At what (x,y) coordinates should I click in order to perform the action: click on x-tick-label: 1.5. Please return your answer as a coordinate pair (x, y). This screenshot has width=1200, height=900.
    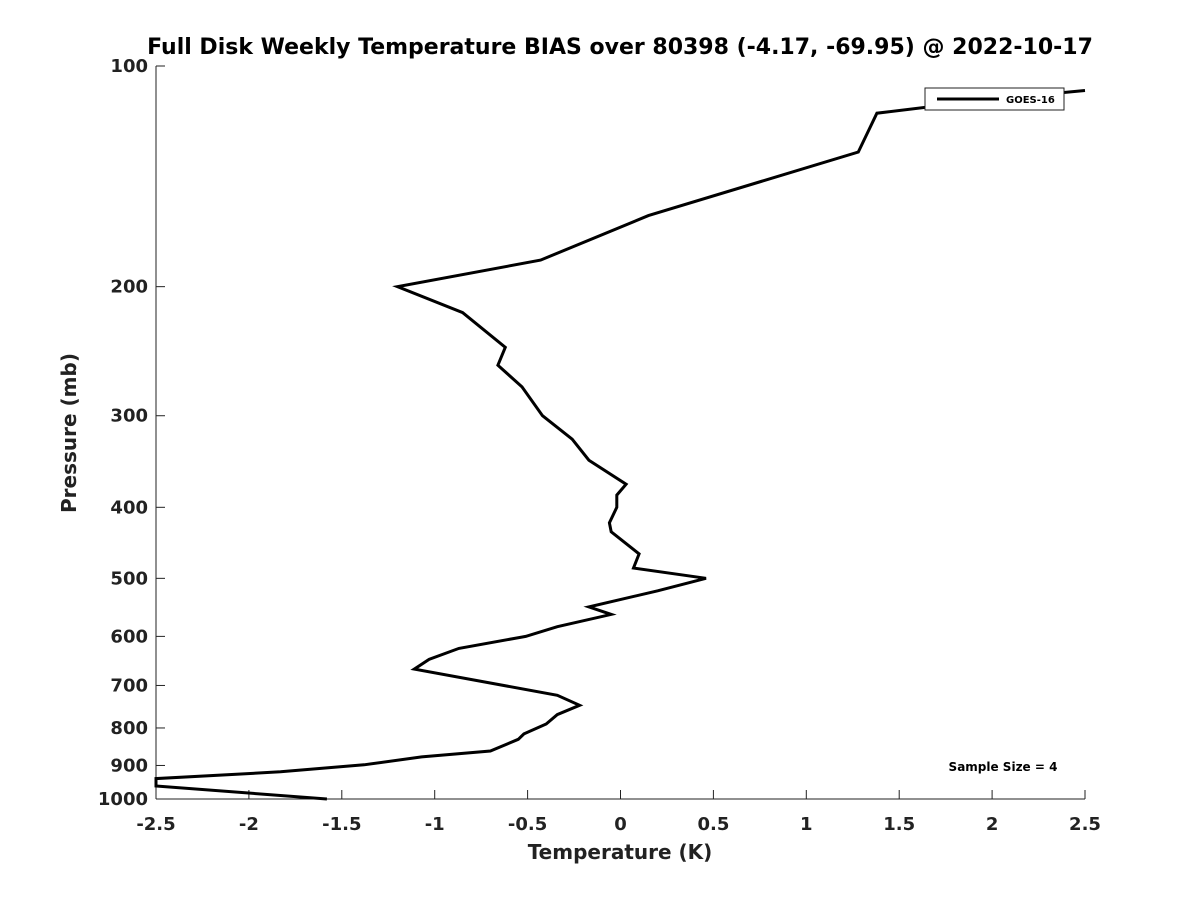
    Looking at the image, I should click on (899, 824).